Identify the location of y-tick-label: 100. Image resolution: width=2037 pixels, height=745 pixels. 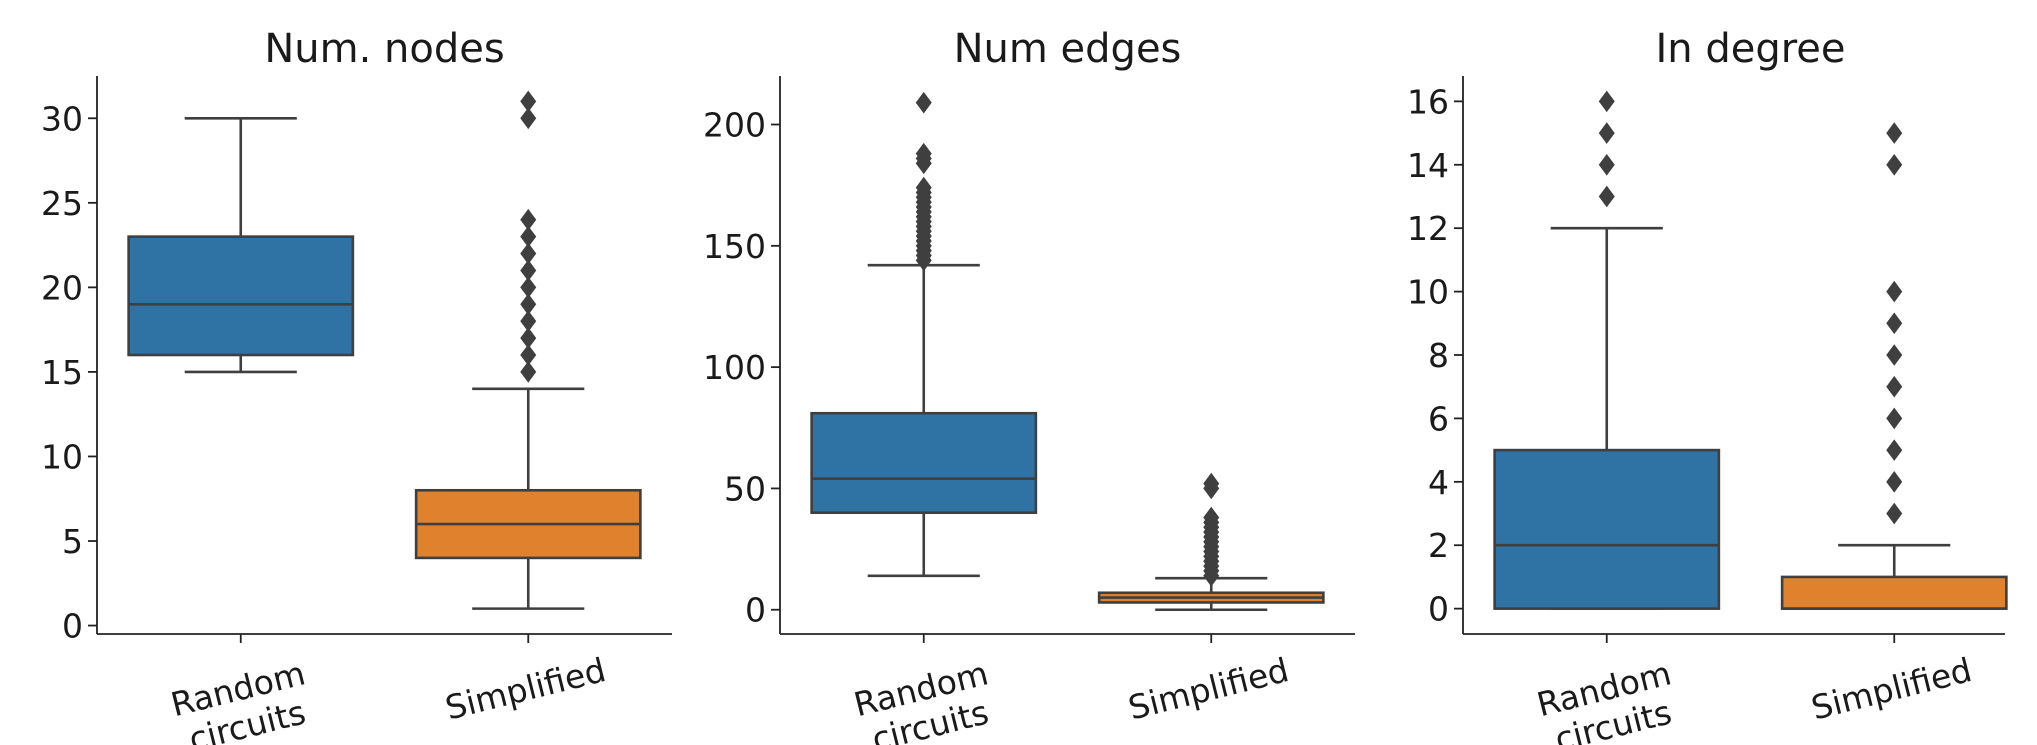
(734, 367).